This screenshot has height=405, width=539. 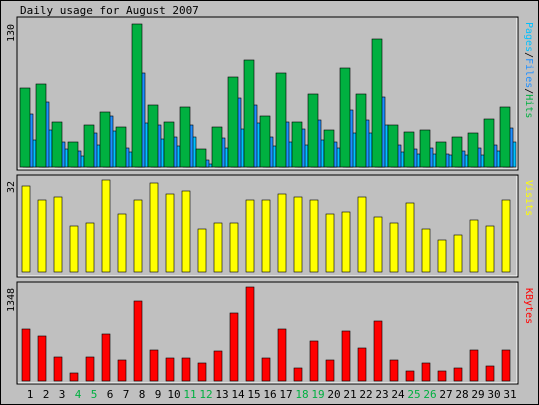 What do you see at coordinates (429, 394) in the screenshot?
I see `x-tick-label-day-26: 26` at bounding box center [429, 394].